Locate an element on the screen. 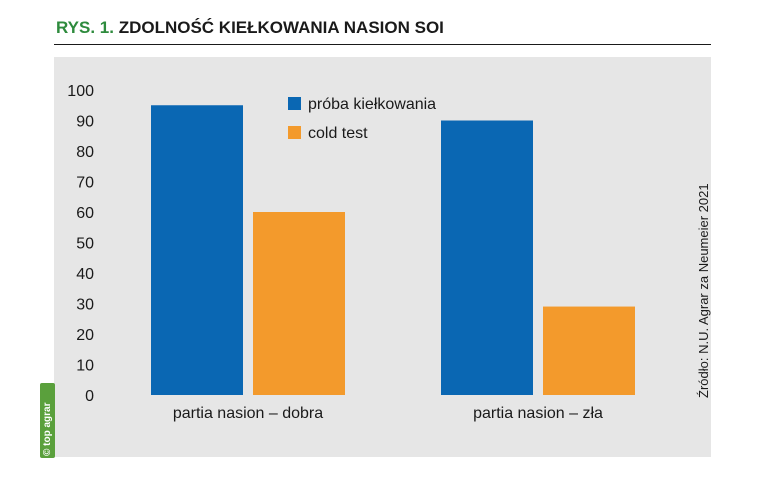  source-text: Źródło: N.U. Agrar za Neumeier 2021 is located at coordinates (703, 290).